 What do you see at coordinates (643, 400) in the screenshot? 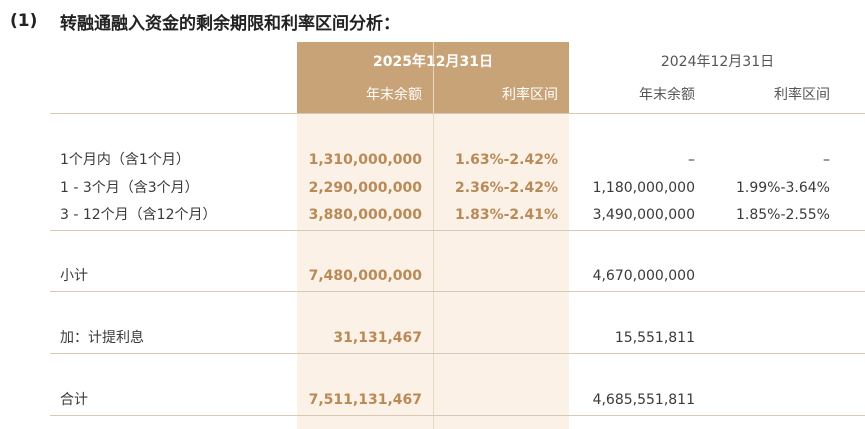
I see `total-prior-balance: 4,685,551,811` at bounding box center [643, 400].